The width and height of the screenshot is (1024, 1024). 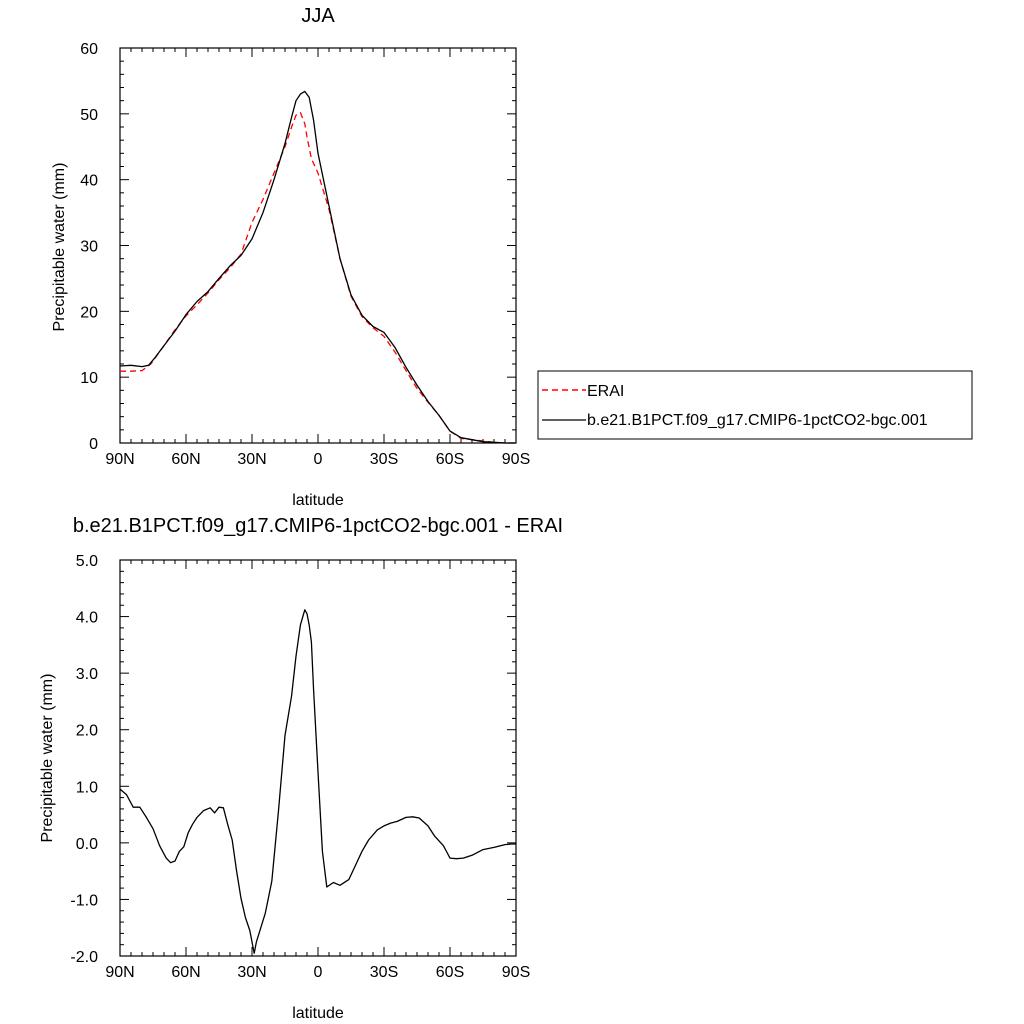 I want to click on top-x-tick-label: 90S, so click(x=516, y=459).